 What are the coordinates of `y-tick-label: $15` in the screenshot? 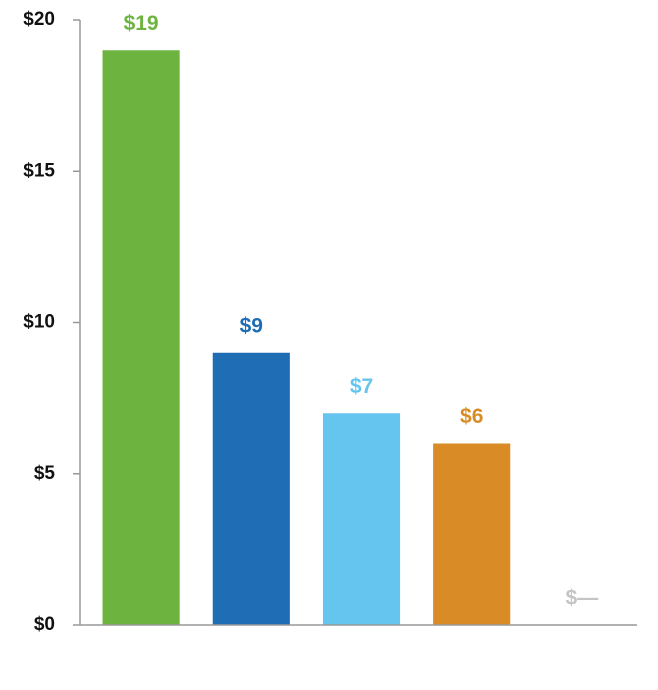 It's located at (39, 170).